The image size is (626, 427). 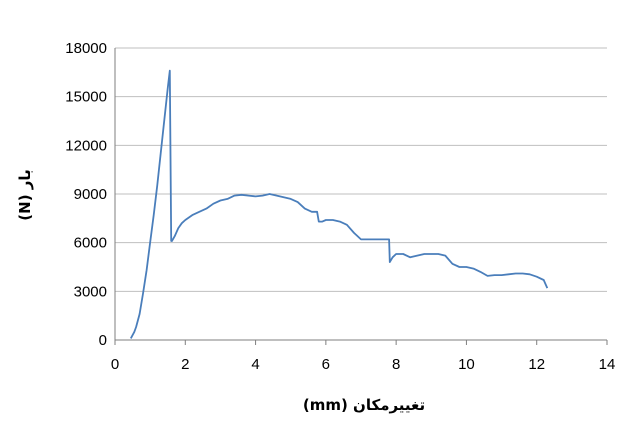 What do you see at coordinates (90, 291) in the screenshot?
I see `y-tick-label: 3000` at bounding box center [90, 291].